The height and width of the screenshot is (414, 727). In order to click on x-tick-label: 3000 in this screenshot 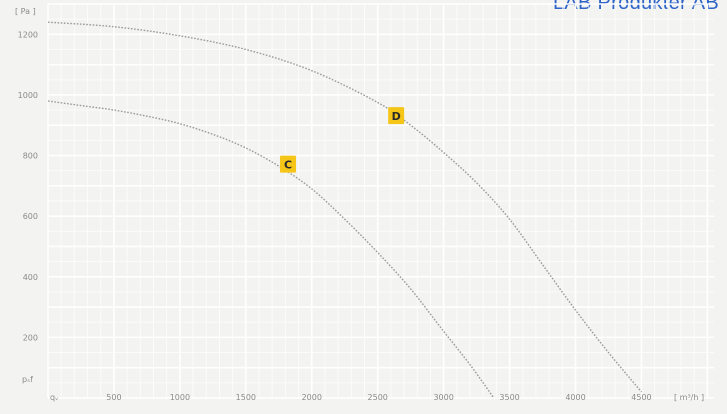, I will do `click(443, 397)`.